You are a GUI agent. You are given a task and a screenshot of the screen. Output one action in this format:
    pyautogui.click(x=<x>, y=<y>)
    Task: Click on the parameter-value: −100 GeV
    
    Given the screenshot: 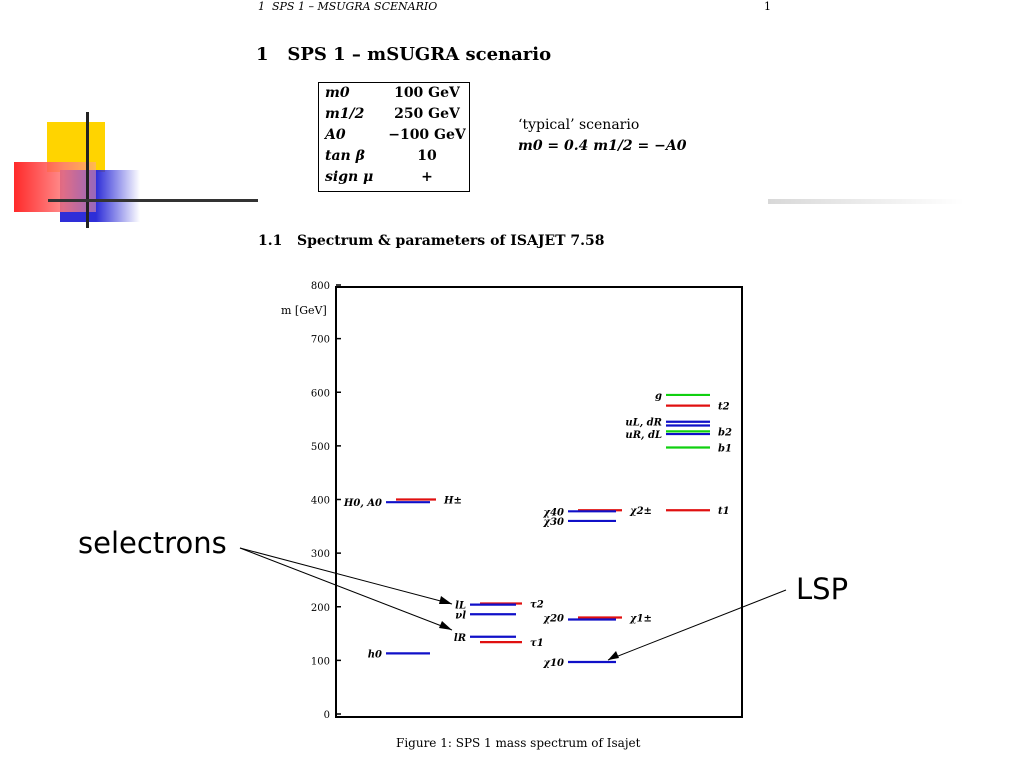 What is the action you would take?
    pyautogui.click(x=427, y=135)
    